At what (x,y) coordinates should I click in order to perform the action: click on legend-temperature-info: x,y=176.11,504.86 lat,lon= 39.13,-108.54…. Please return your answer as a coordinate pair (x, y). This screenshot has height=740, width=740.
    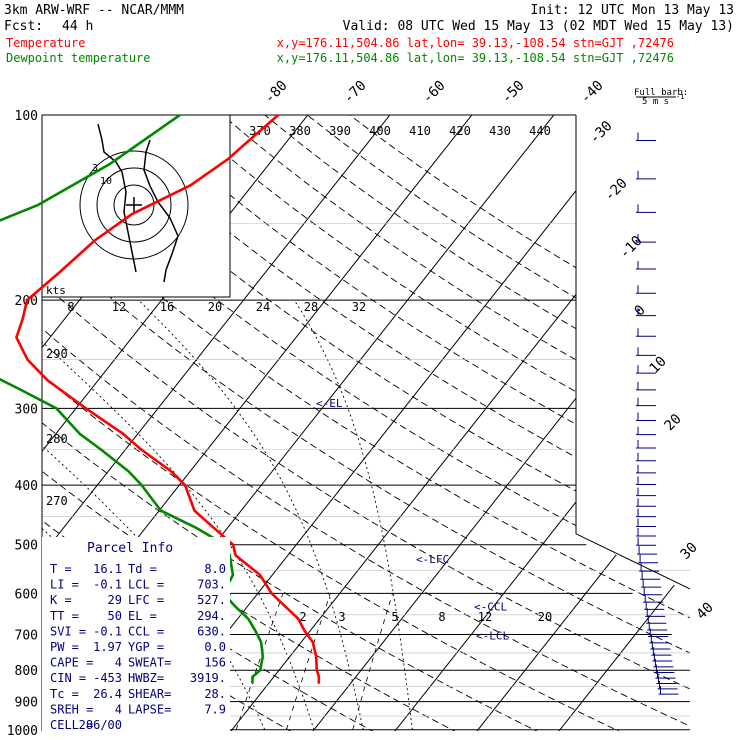
    Looking at the image, I should click on (475, 43).